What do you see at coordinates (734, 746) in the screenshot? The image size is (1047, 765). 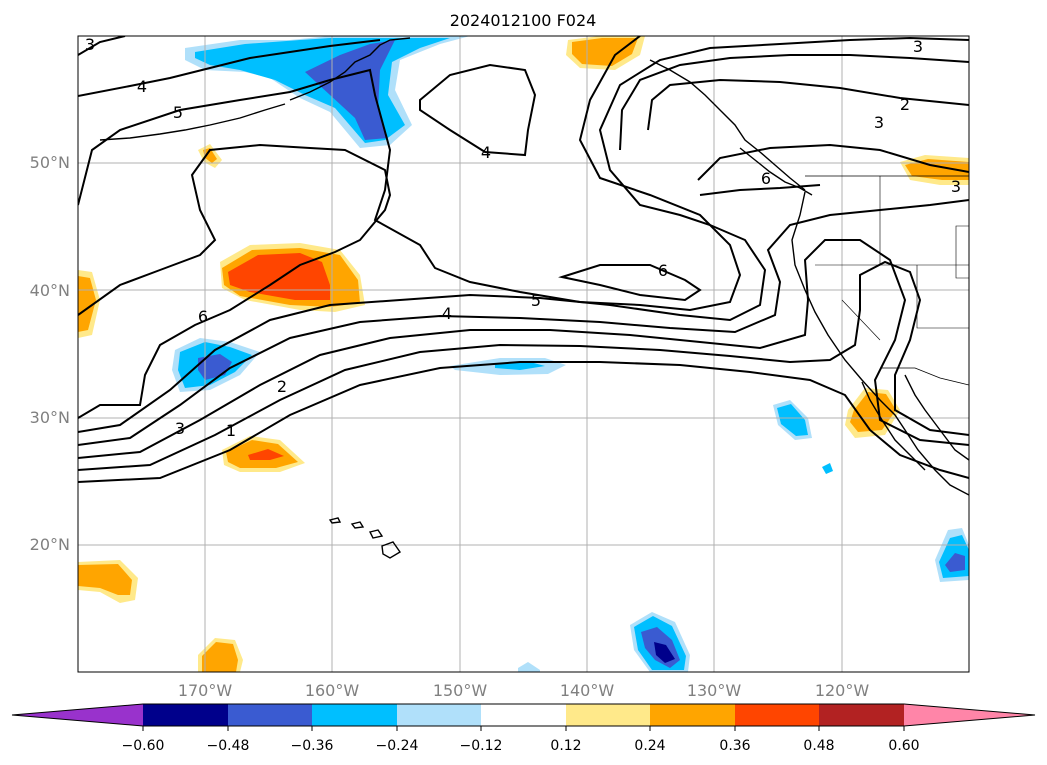 I see `colorbar-tick-label: 0.36` at bounding box center [734, 746].